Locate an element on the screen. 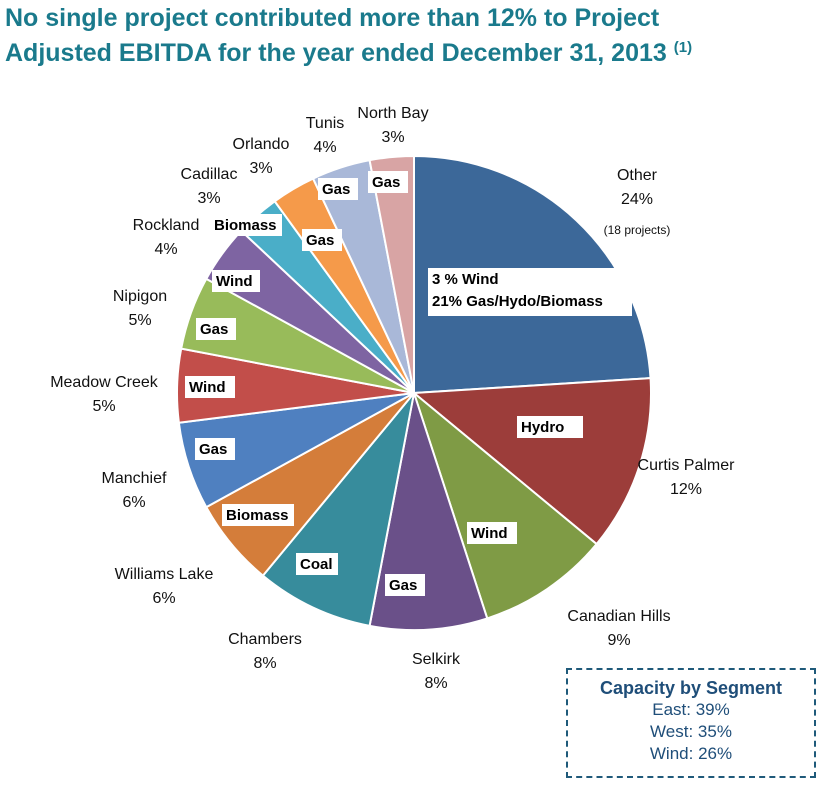  slice-percent-north-bay: 3% is located at coordinates (392, 137).